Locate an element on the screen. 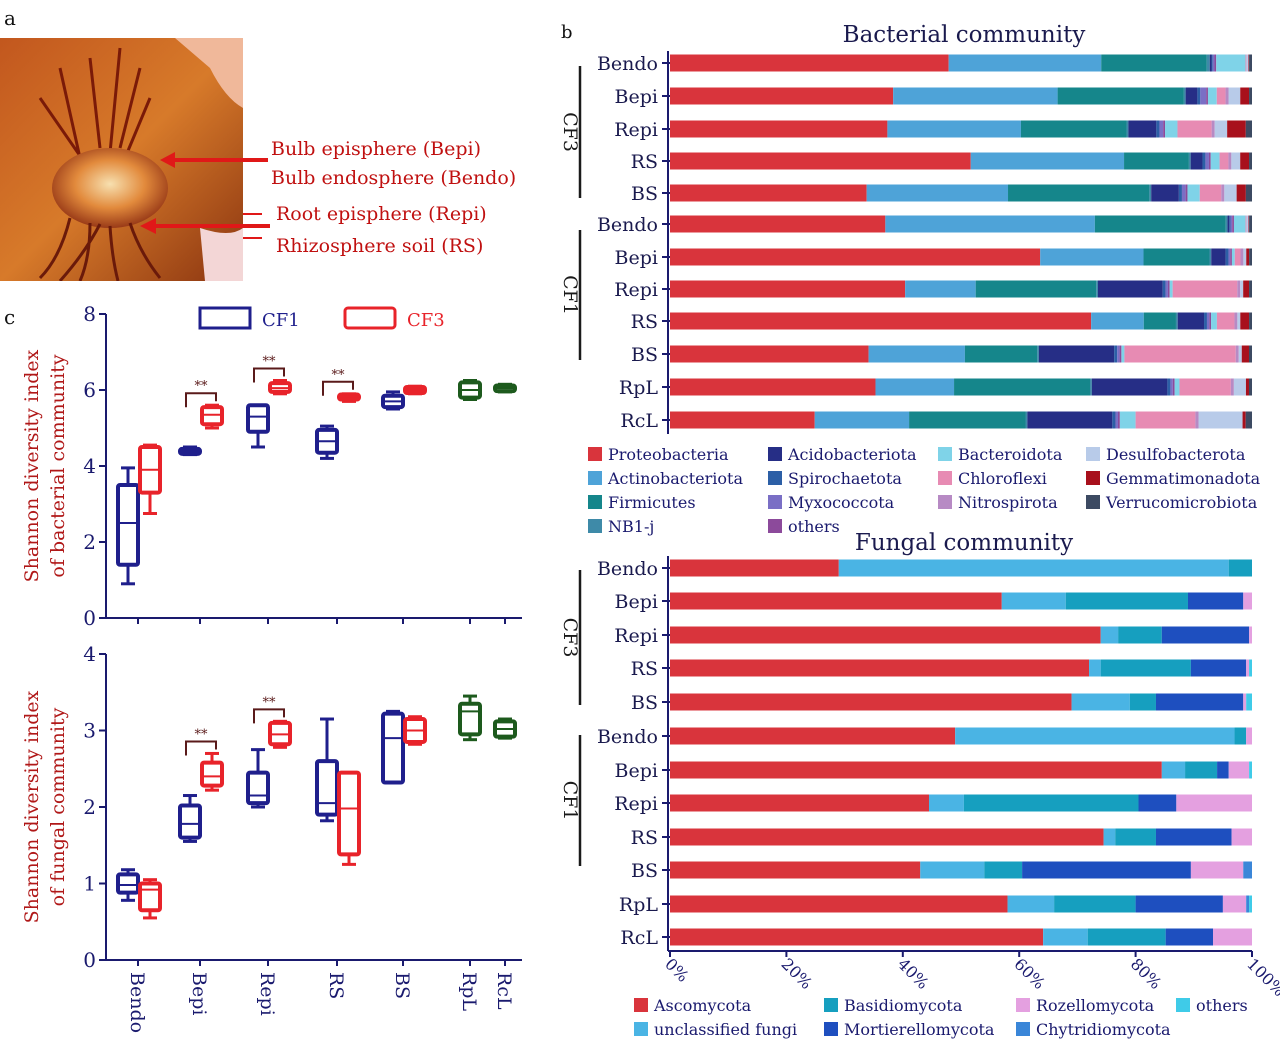  significance-bracket is located at coordinates (269, 716).